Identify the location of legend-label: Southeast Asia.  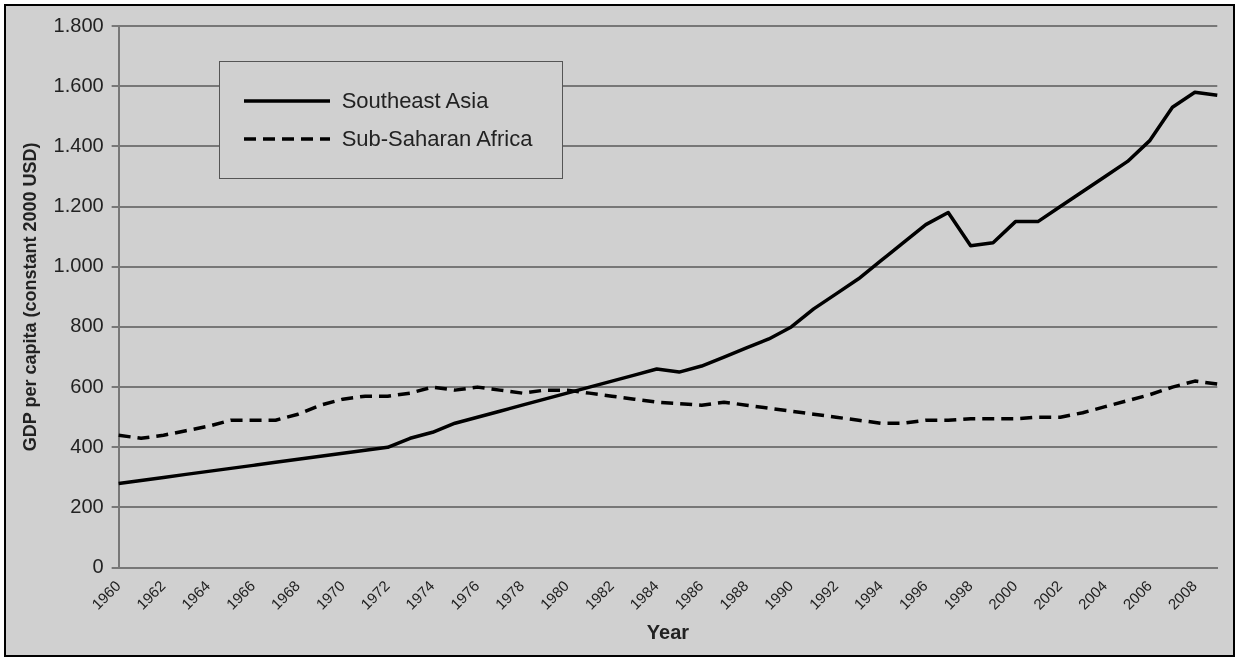
(415, 101).